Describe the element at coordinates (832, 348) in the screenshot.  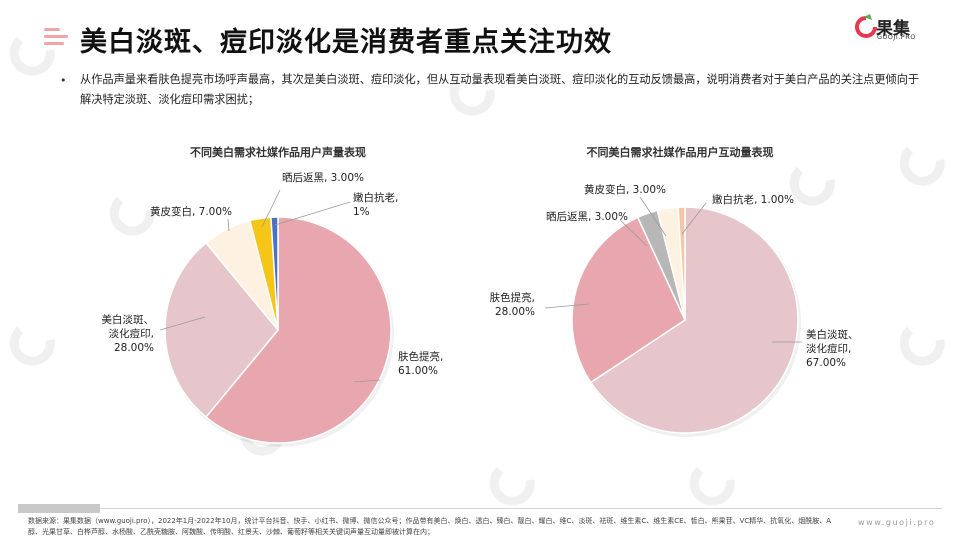
I see `slice-label: 美白淡斑、淡化痘印, 67.00%` at that location.